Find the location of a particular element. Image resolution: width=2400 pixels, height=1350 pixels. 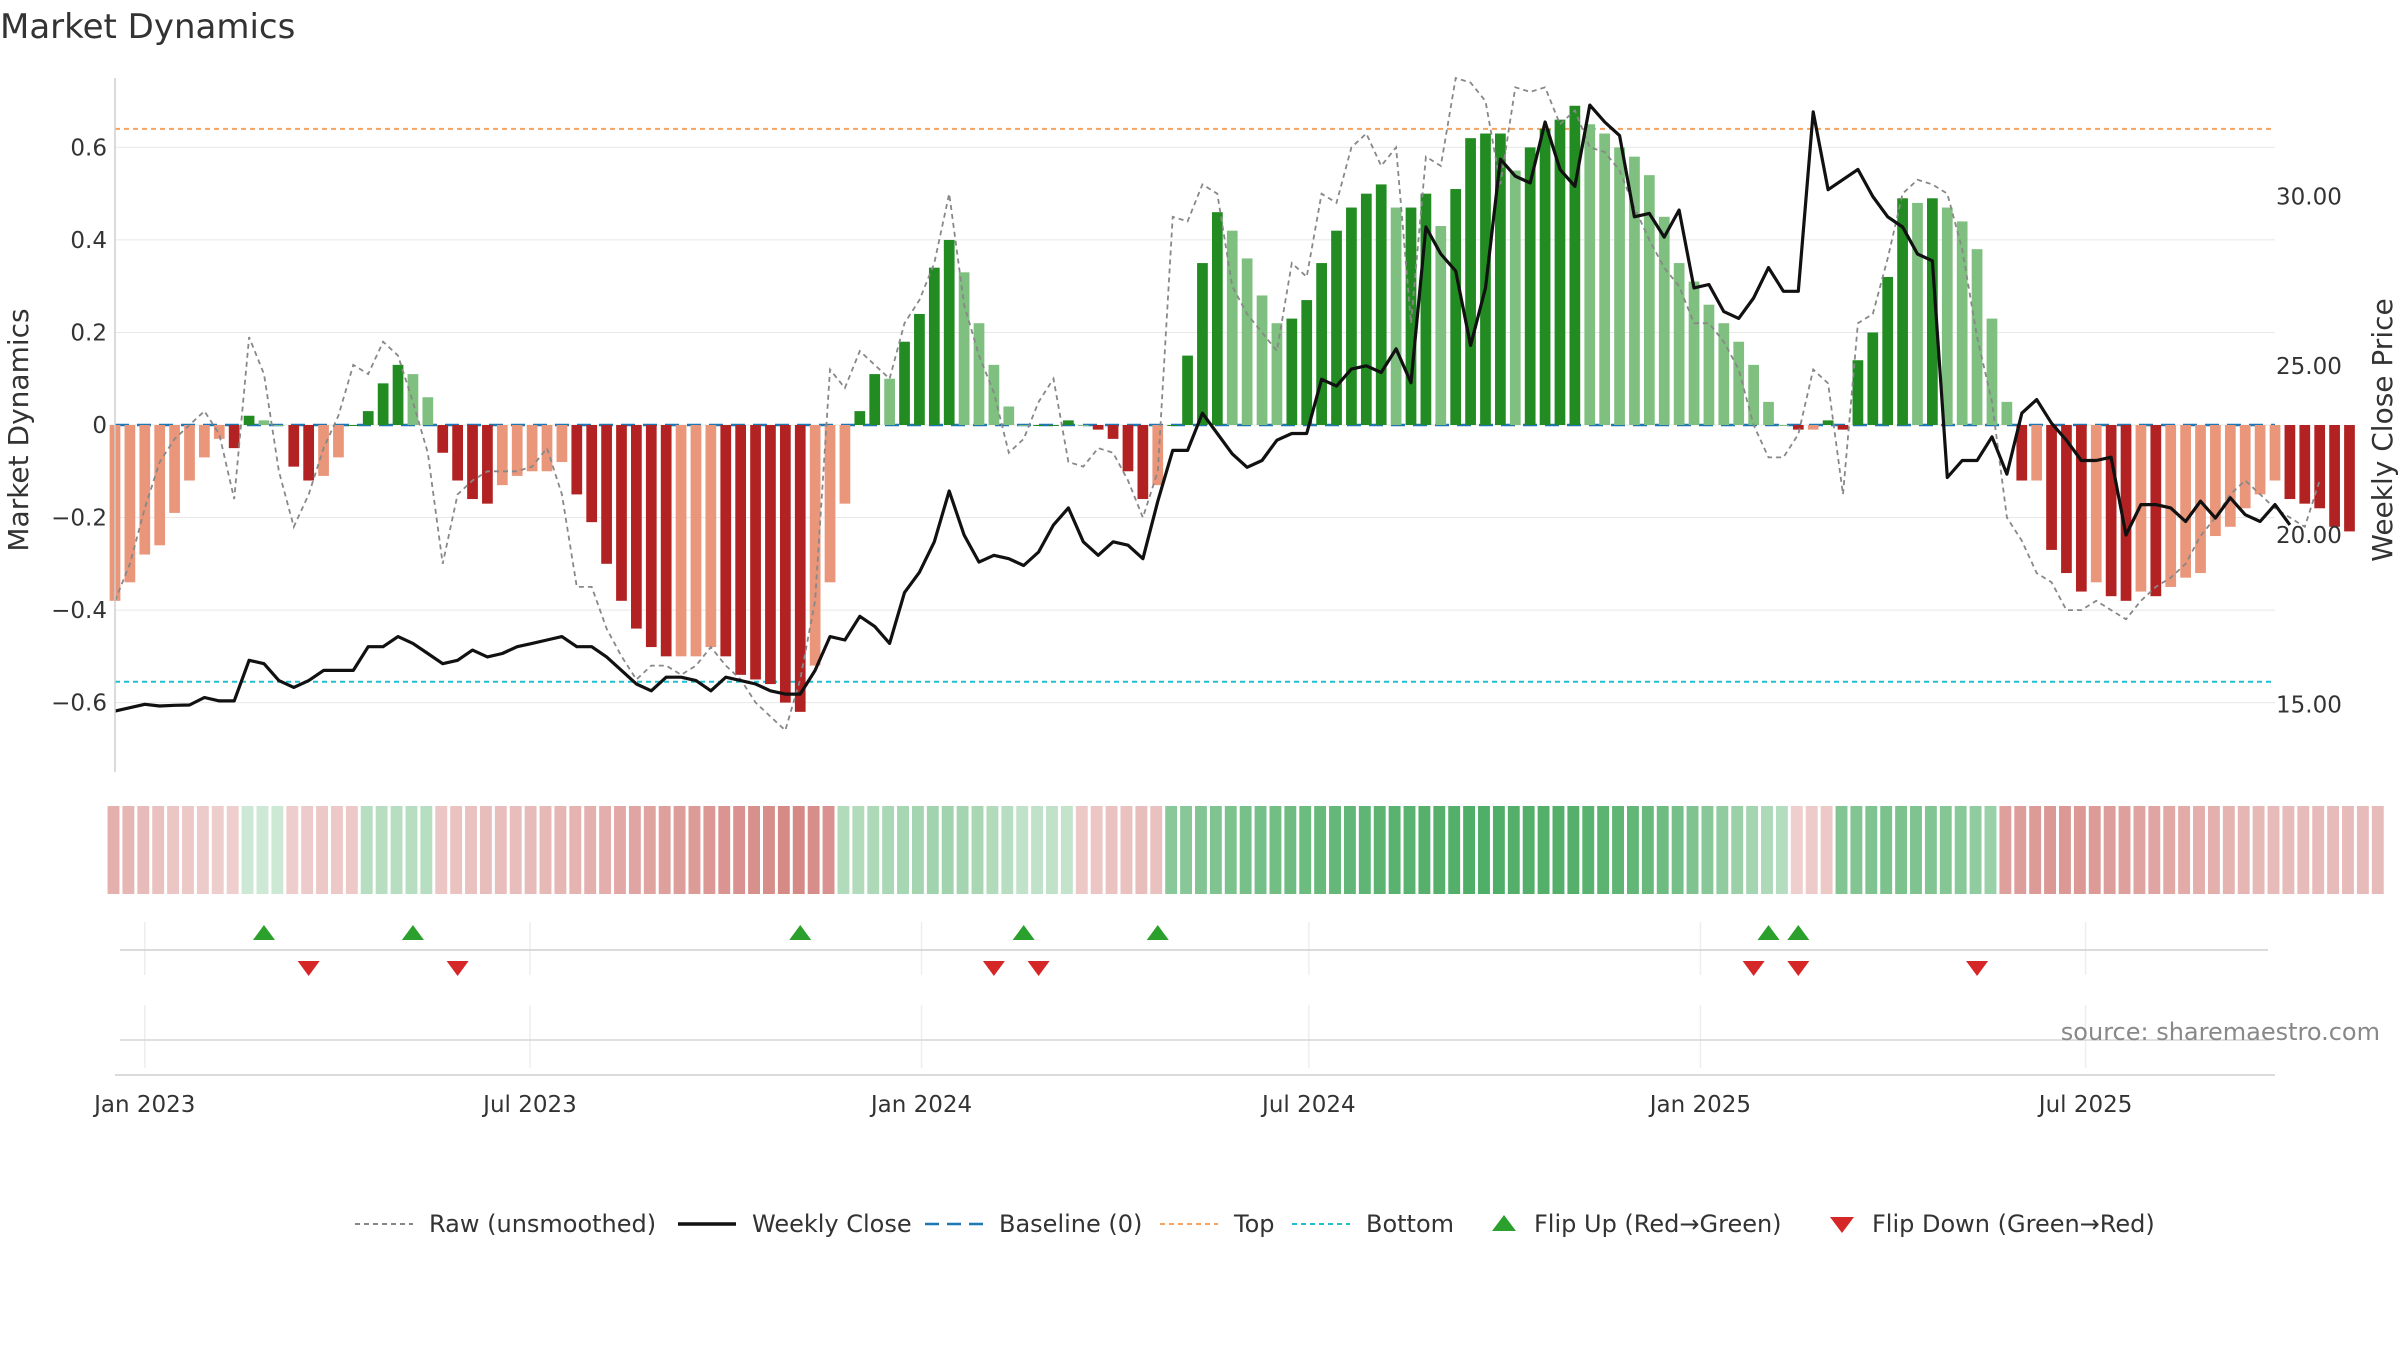

source-label: source: sharemaestro.com is located at coordinates (2220, 1032).